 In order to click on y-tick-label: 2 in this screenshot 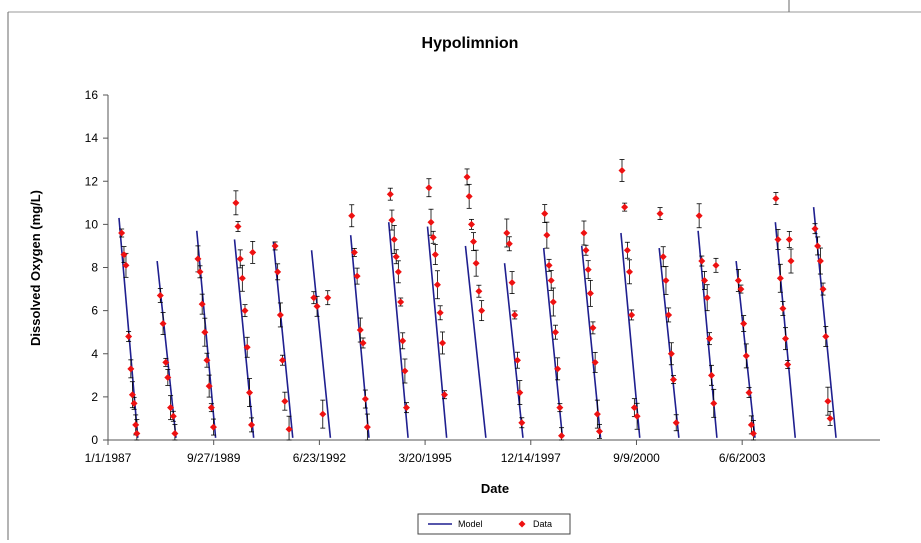, I will do `click(94, 397)`.